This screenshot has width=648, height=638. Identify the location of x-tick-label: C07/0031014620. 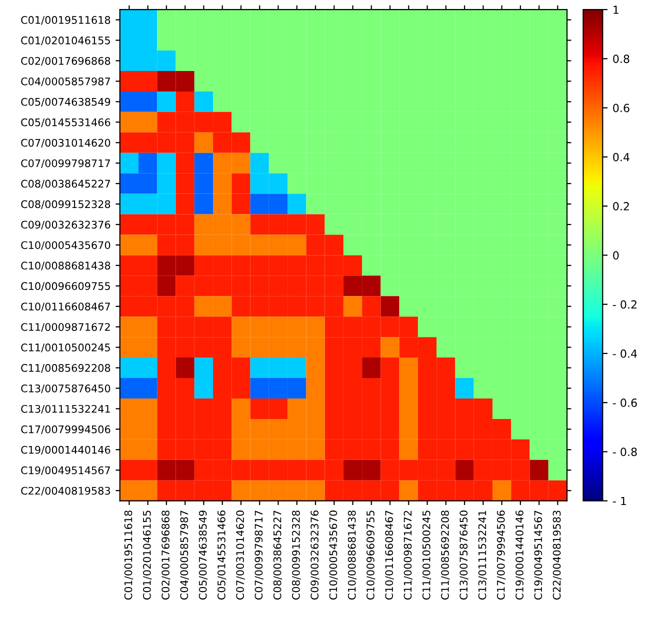
(240, 555).